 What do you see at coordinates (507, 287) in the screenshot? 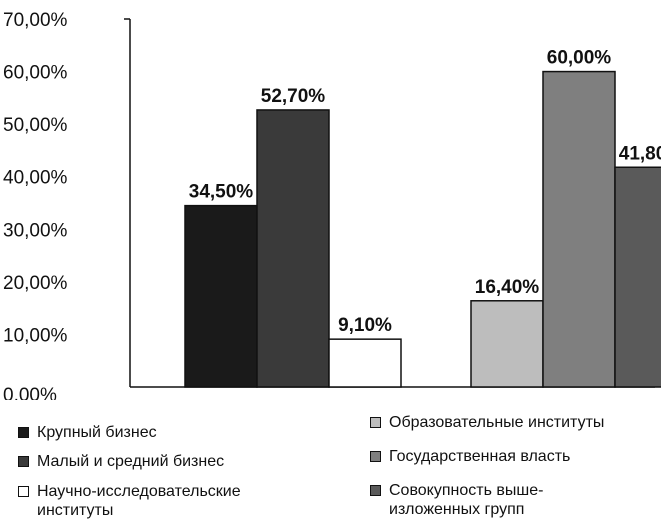
I see `data-label: 16,40%` at bounding box center [507, 287].